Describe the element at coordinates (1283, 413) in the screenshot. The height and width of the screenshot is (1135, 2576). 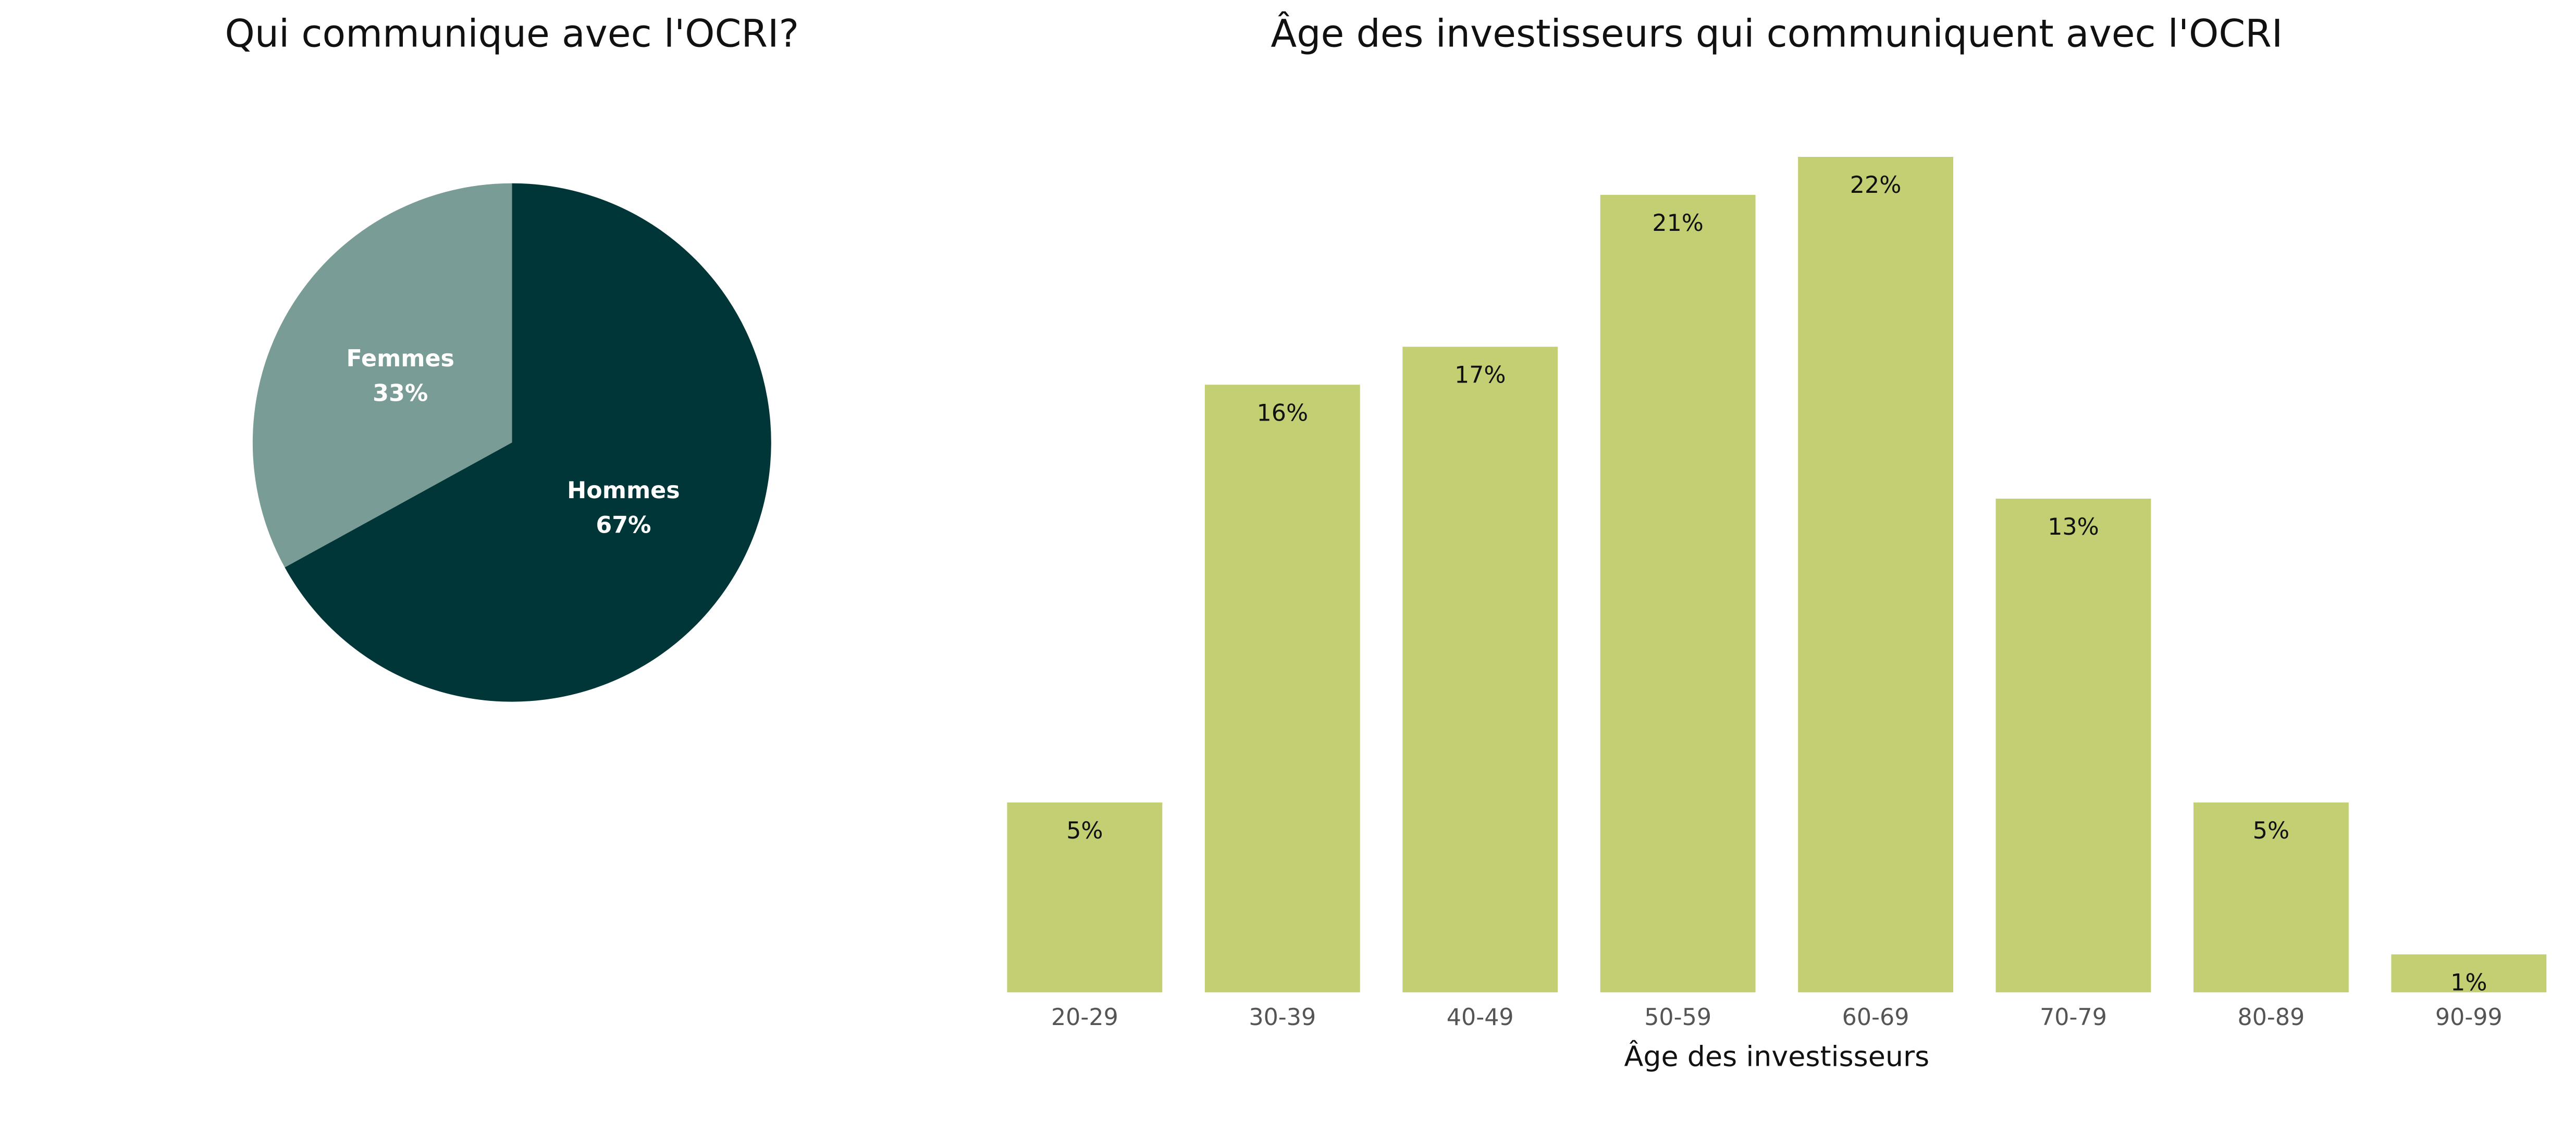
I see `value-label: 16%` at that location.